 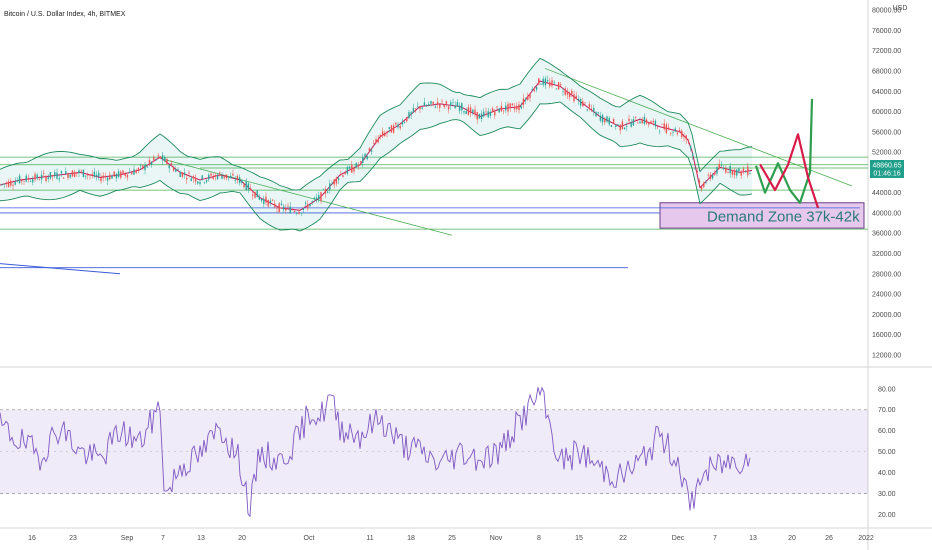 I want to click on time-tick-label: 26, so click(x=829, y=538).